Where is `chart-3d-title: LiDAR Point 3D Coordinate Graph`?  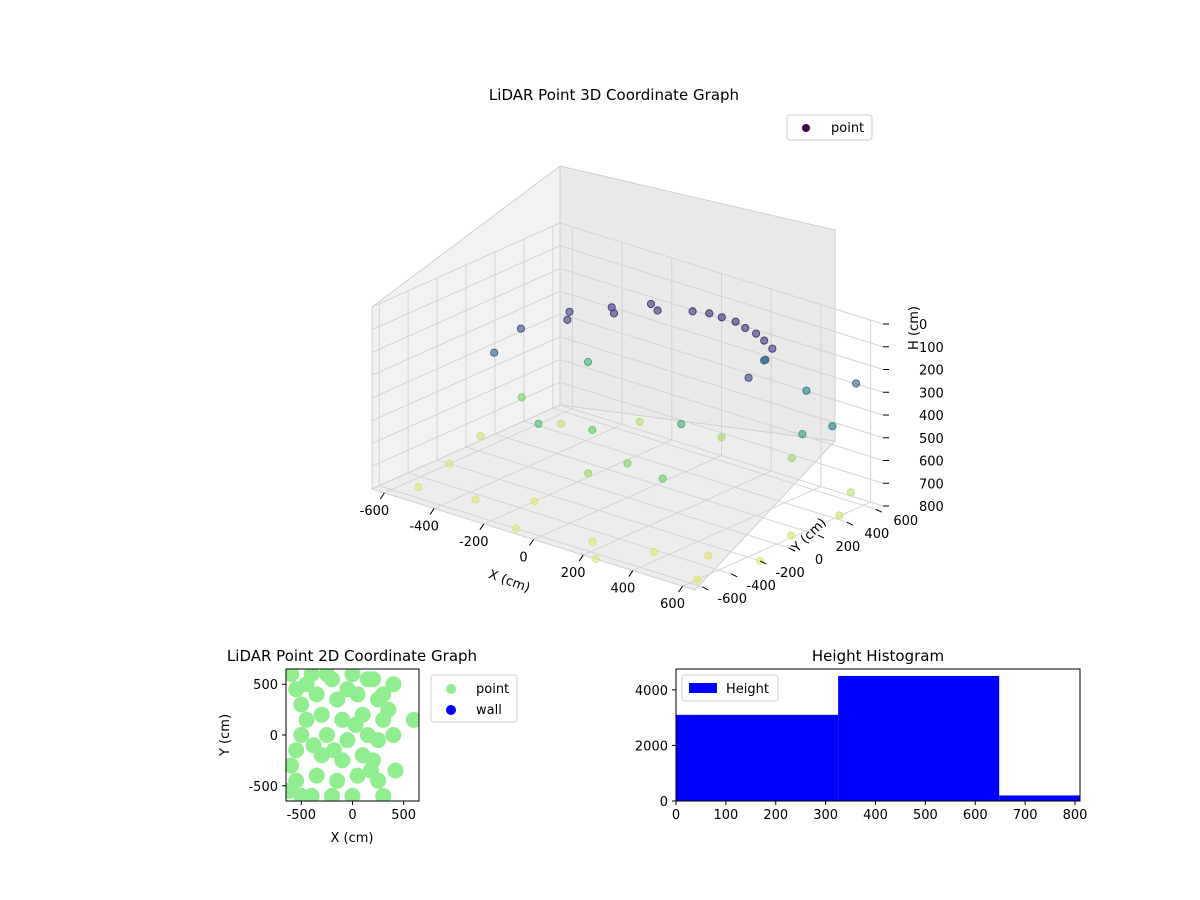
chart-3d-title: LiDAR Point 3D Coordinate Graph is located at coordinates (614, 95).